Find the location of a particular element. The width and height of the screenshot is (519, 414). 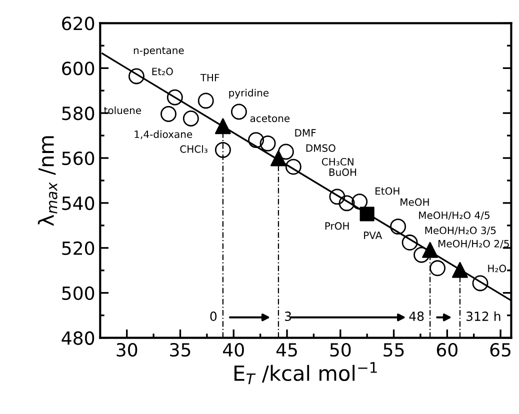

annotation: CHCl₃ is located at coordinates (194, 149).